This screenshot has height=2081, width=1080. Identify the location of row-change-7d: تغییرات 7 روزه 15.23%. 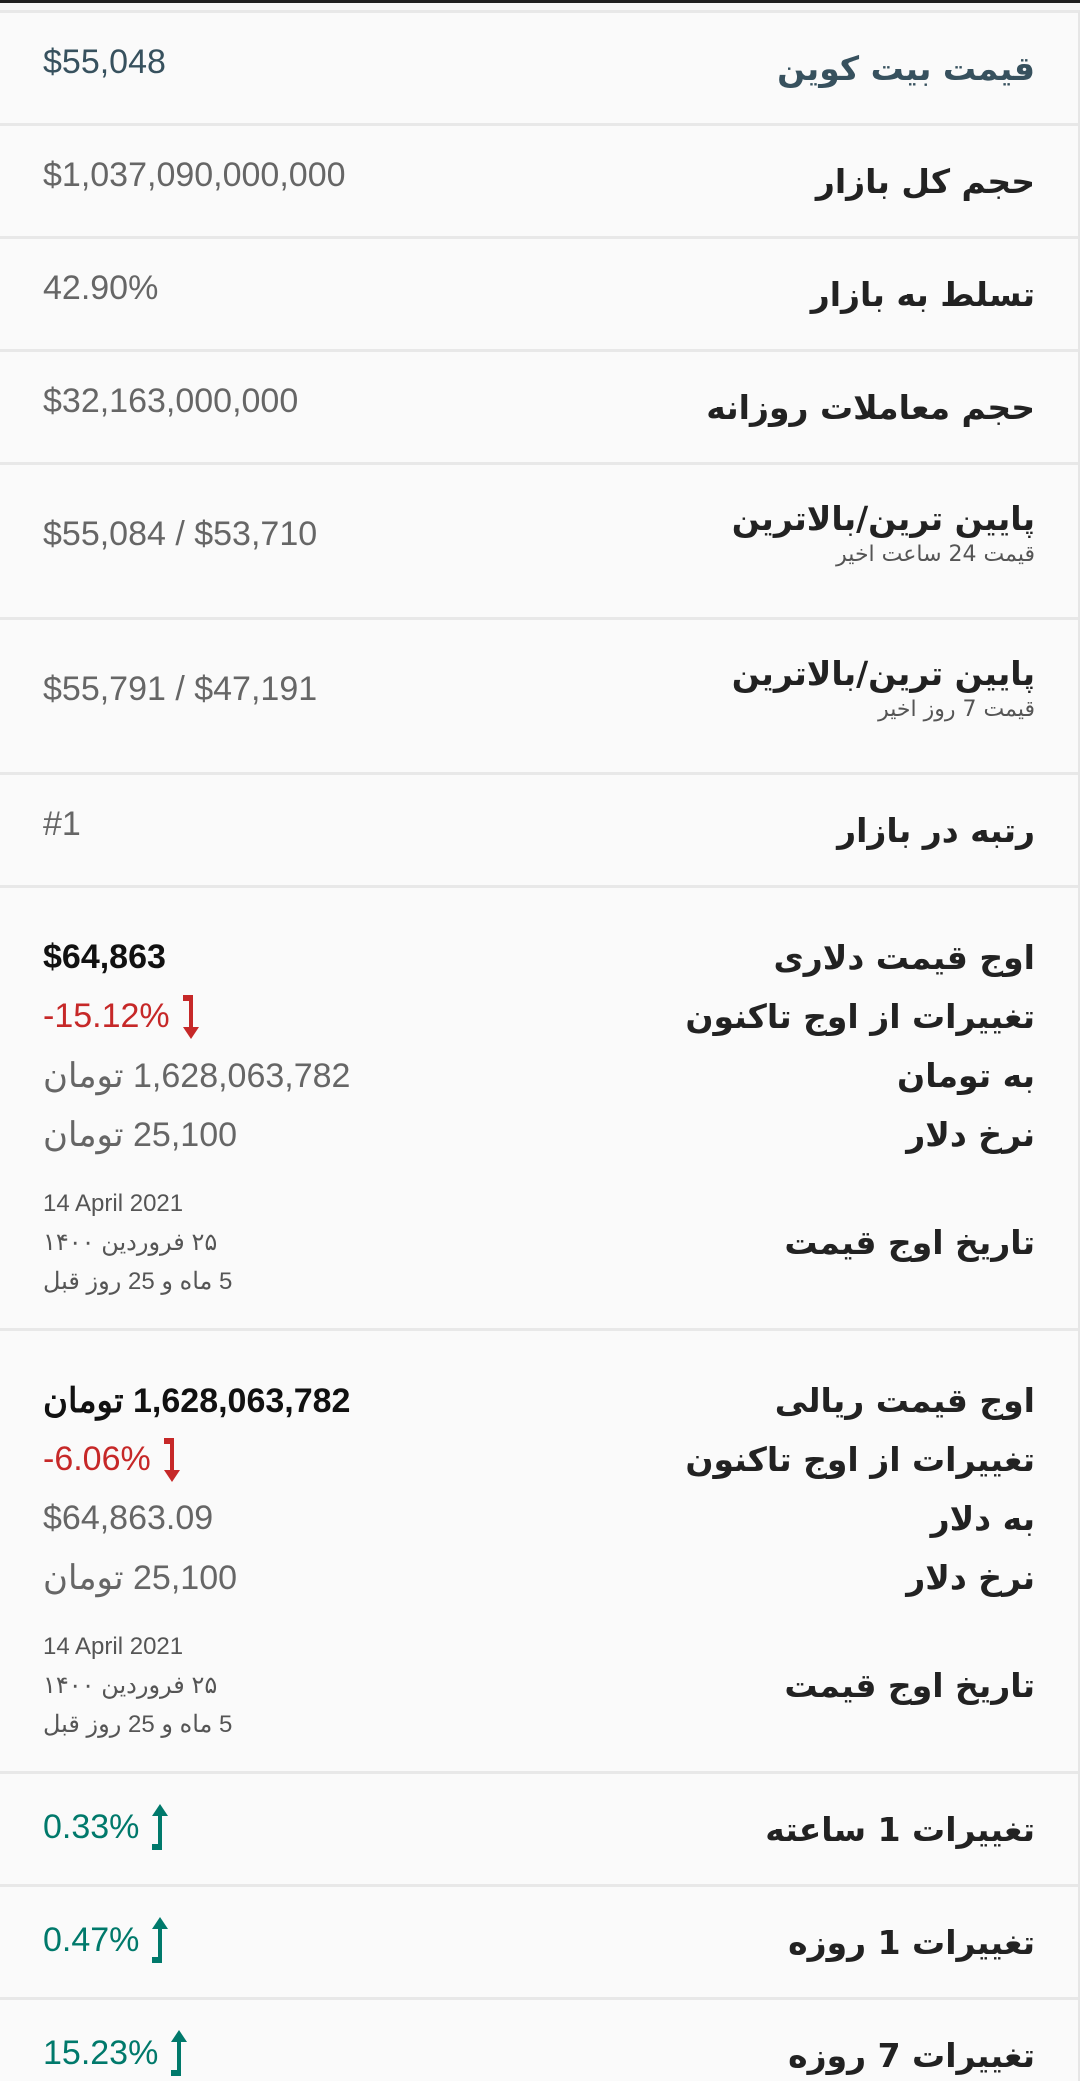
(539, 2040).